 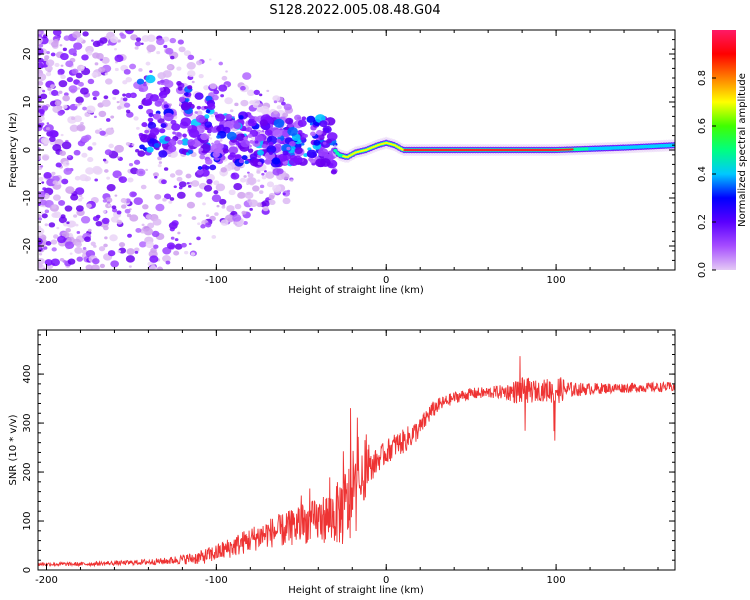 What do you see at coordinates (27, 102) in the screenshot?
I see `y-tick-label: 10` at bounding box center [27, 102].